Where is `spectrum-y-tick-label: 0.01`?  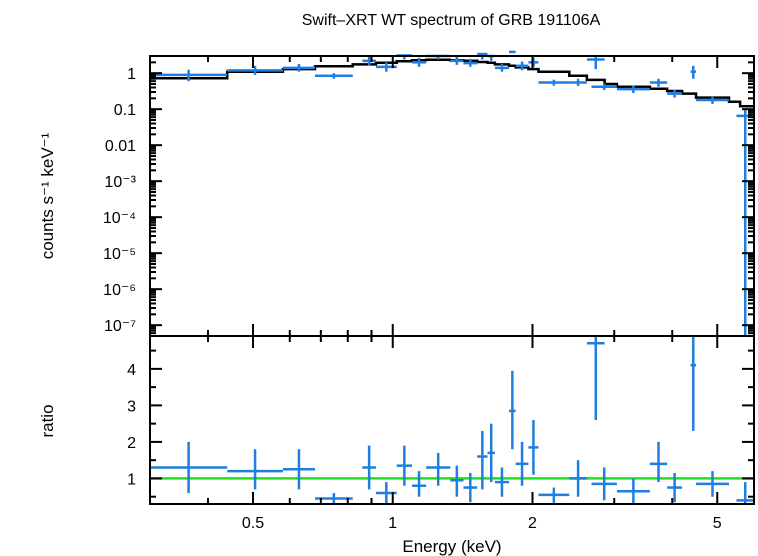 spectrum-y-tick-label: 0.01 is located at coordinates (120, 146).